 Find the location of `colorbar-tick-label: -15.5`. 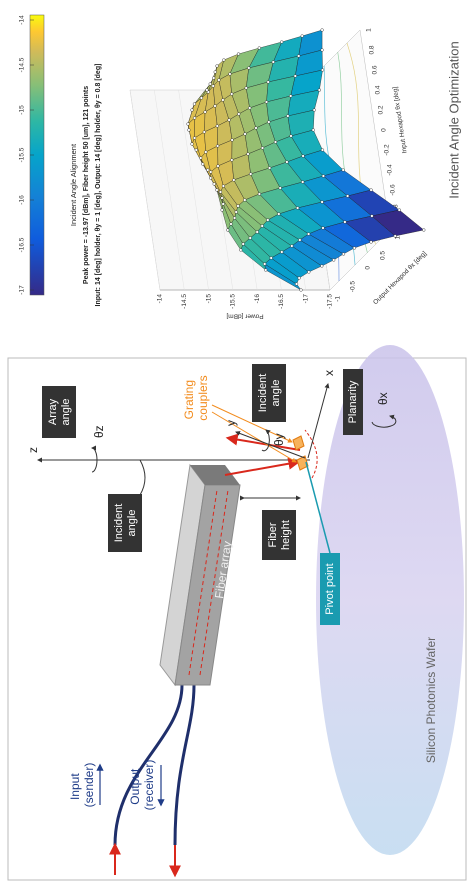

colorbar-tick-label: -15.5 is located at coordinates (22, 154).